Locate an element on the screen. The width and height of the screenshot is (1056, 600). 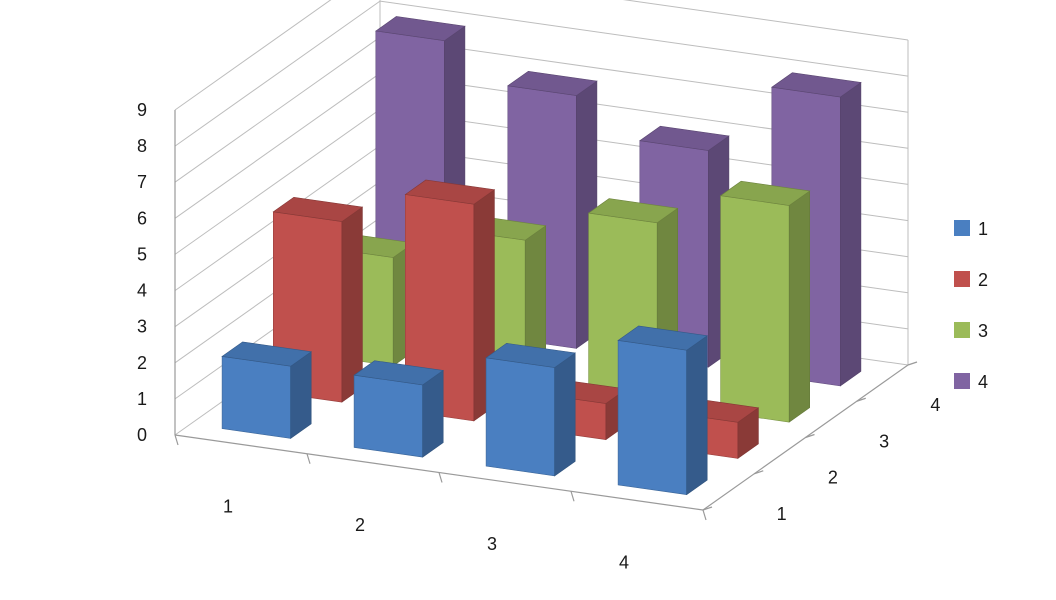
y-tick-label: 1 is located at coordinates (142, 399).